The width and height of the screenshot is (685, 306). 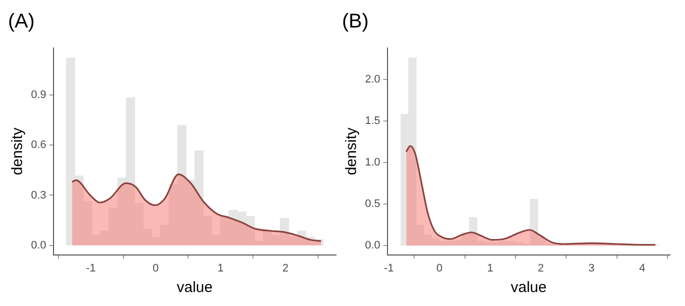 What do you see at coordinates (372, 162) in the screenshot?
I see `y-tick-label: 1.0` at bounding box center [372, 162].